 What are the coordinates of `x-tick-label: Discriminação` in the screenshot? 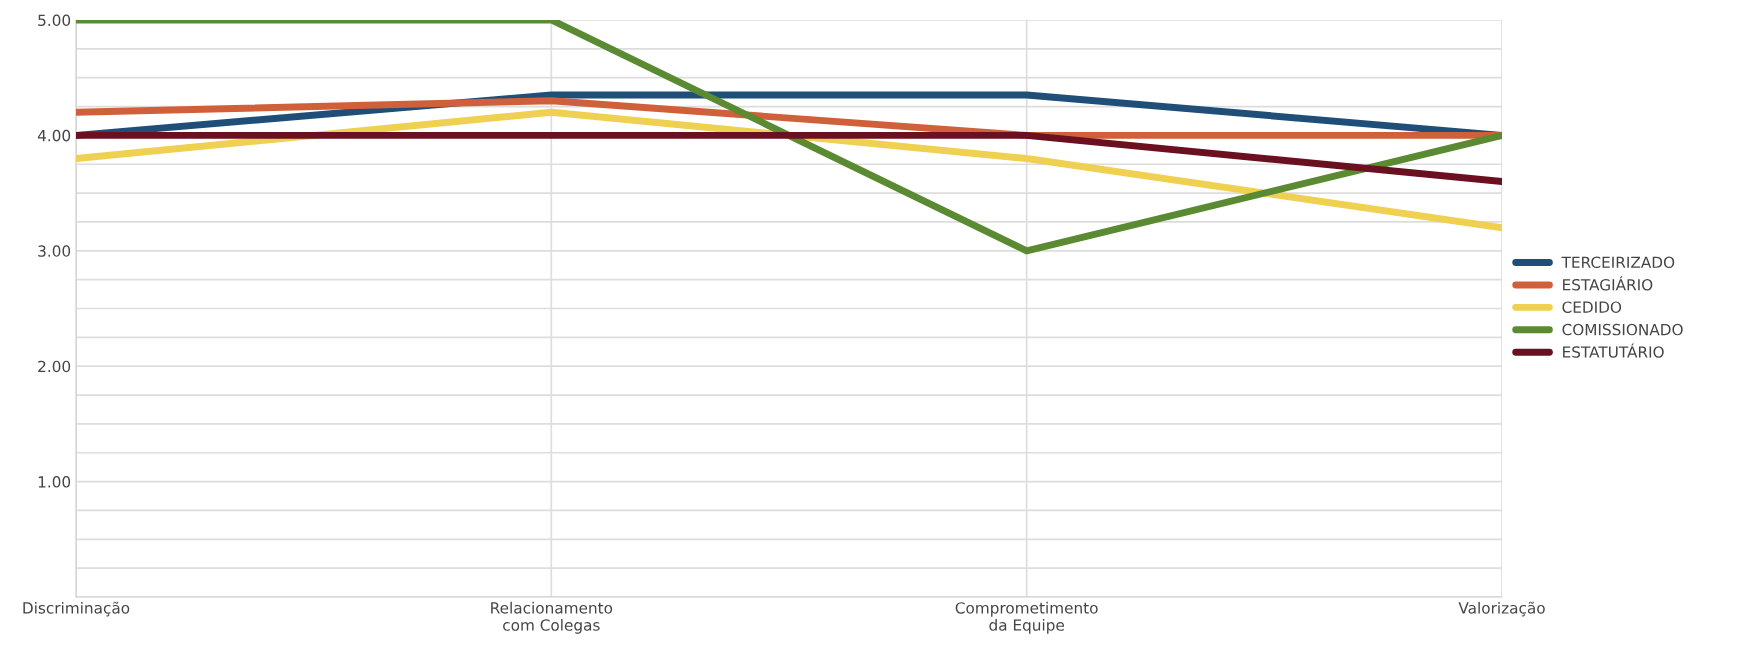 It's located at (76, 609).